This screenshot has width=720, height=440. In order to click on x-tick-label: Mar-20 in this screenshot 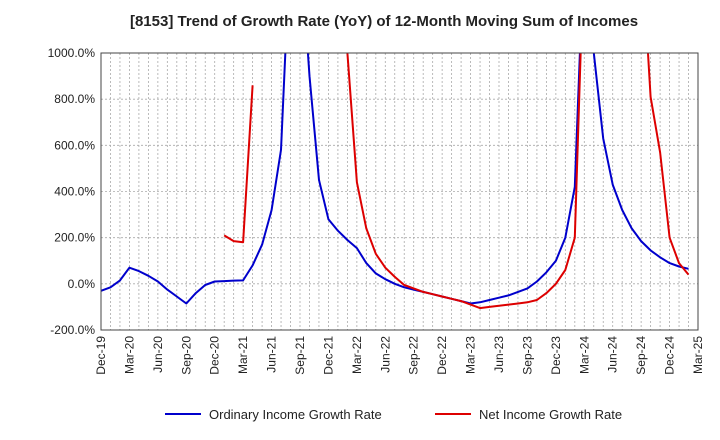, I will do `click(129, 355)`.